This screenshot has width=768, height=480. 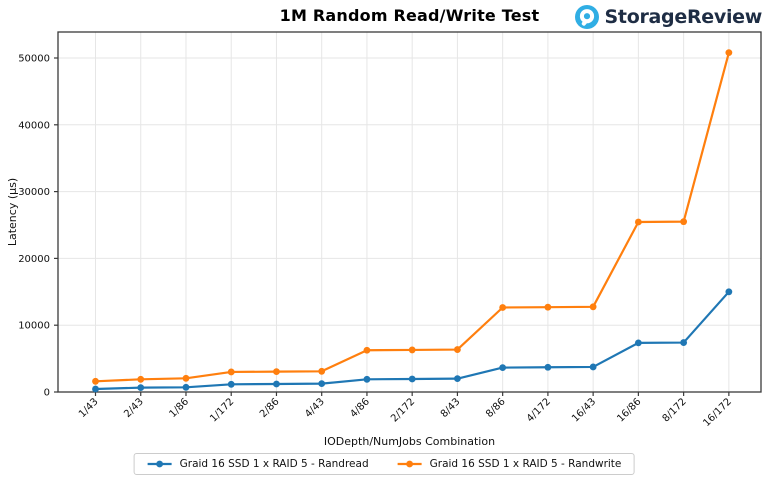 I want to click on x-tick-label: 16/43, so click(x=584, y=410).